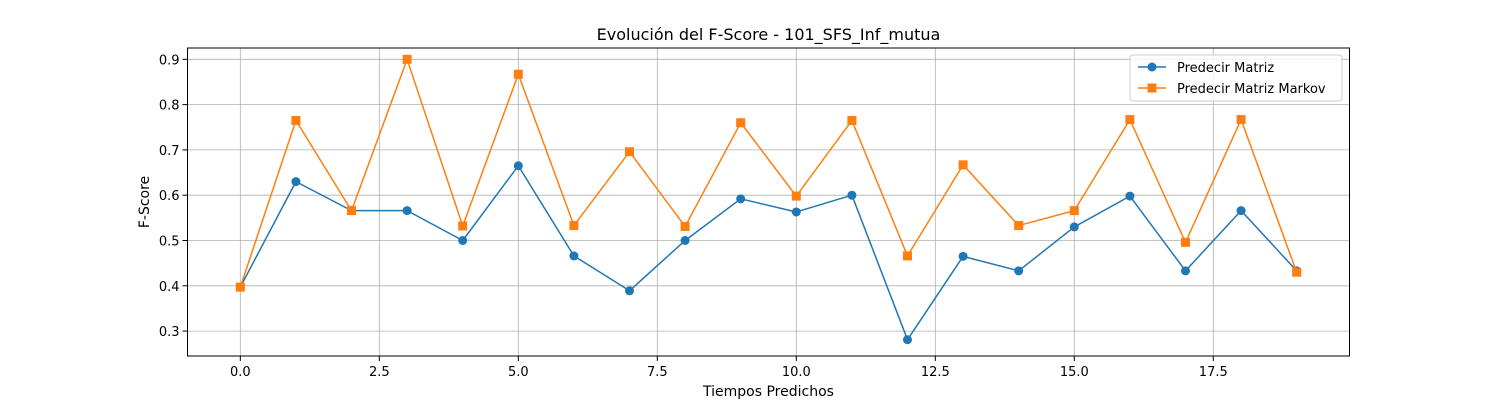 The width and height of the screenshot is (1500, 404). I want to click on legend-frame, so click(1236, 78).